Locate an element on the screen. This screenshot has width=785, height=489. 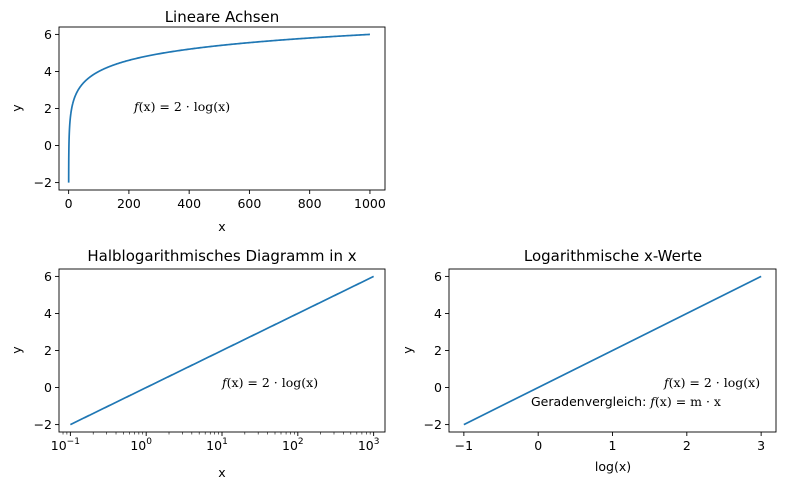
x-ticks: 10⁻¹ 10⁰ 10¹ 10² 10³ is located at coordinates (215, 442).